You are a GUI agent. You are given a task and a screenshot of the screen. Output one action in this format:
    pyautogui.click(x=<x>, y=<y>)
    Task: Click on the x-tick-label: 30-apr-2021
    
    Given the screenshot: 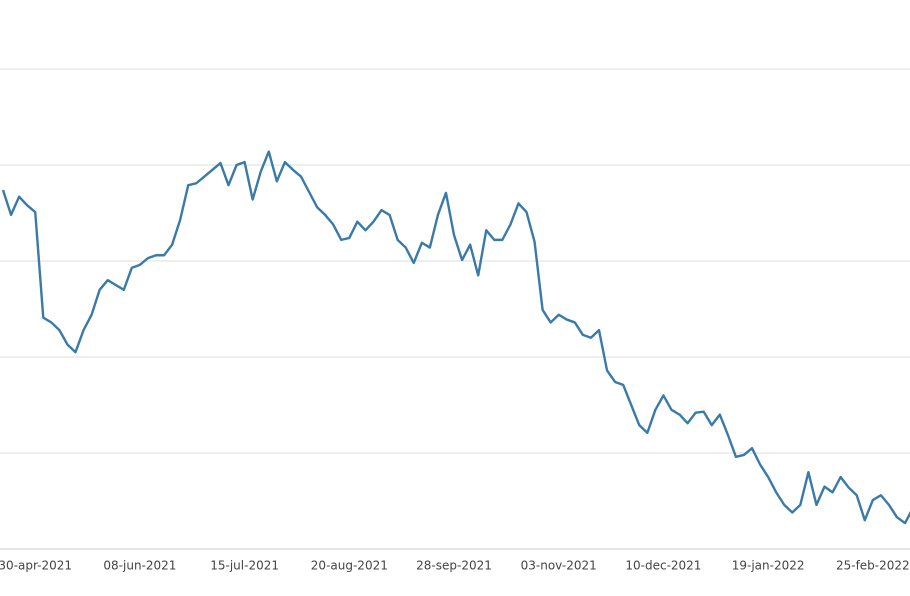 What is the action you would take?
    pyautogui.click(x=36, y=566)
    